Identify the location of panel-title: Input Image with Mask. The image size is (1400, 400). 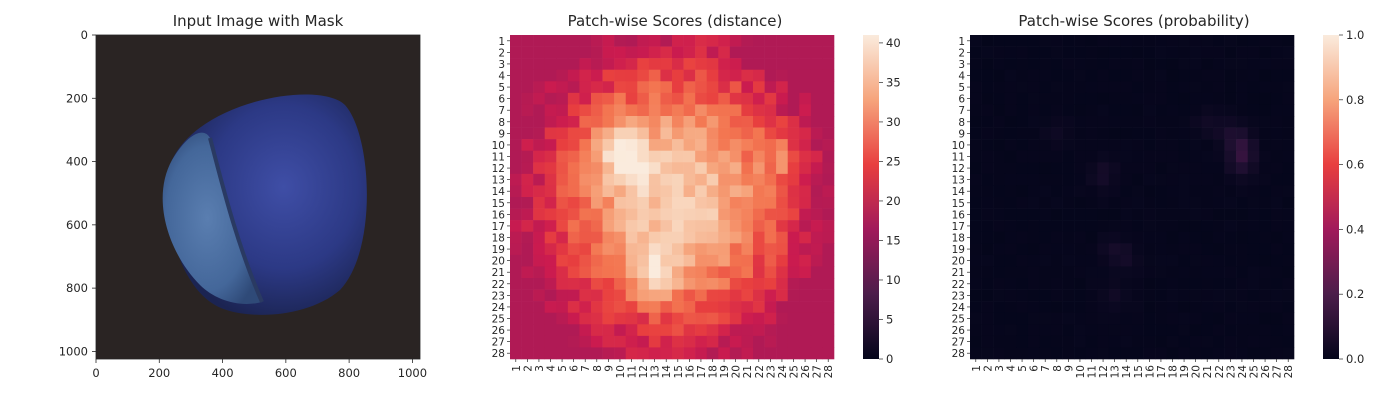
(258, 21).